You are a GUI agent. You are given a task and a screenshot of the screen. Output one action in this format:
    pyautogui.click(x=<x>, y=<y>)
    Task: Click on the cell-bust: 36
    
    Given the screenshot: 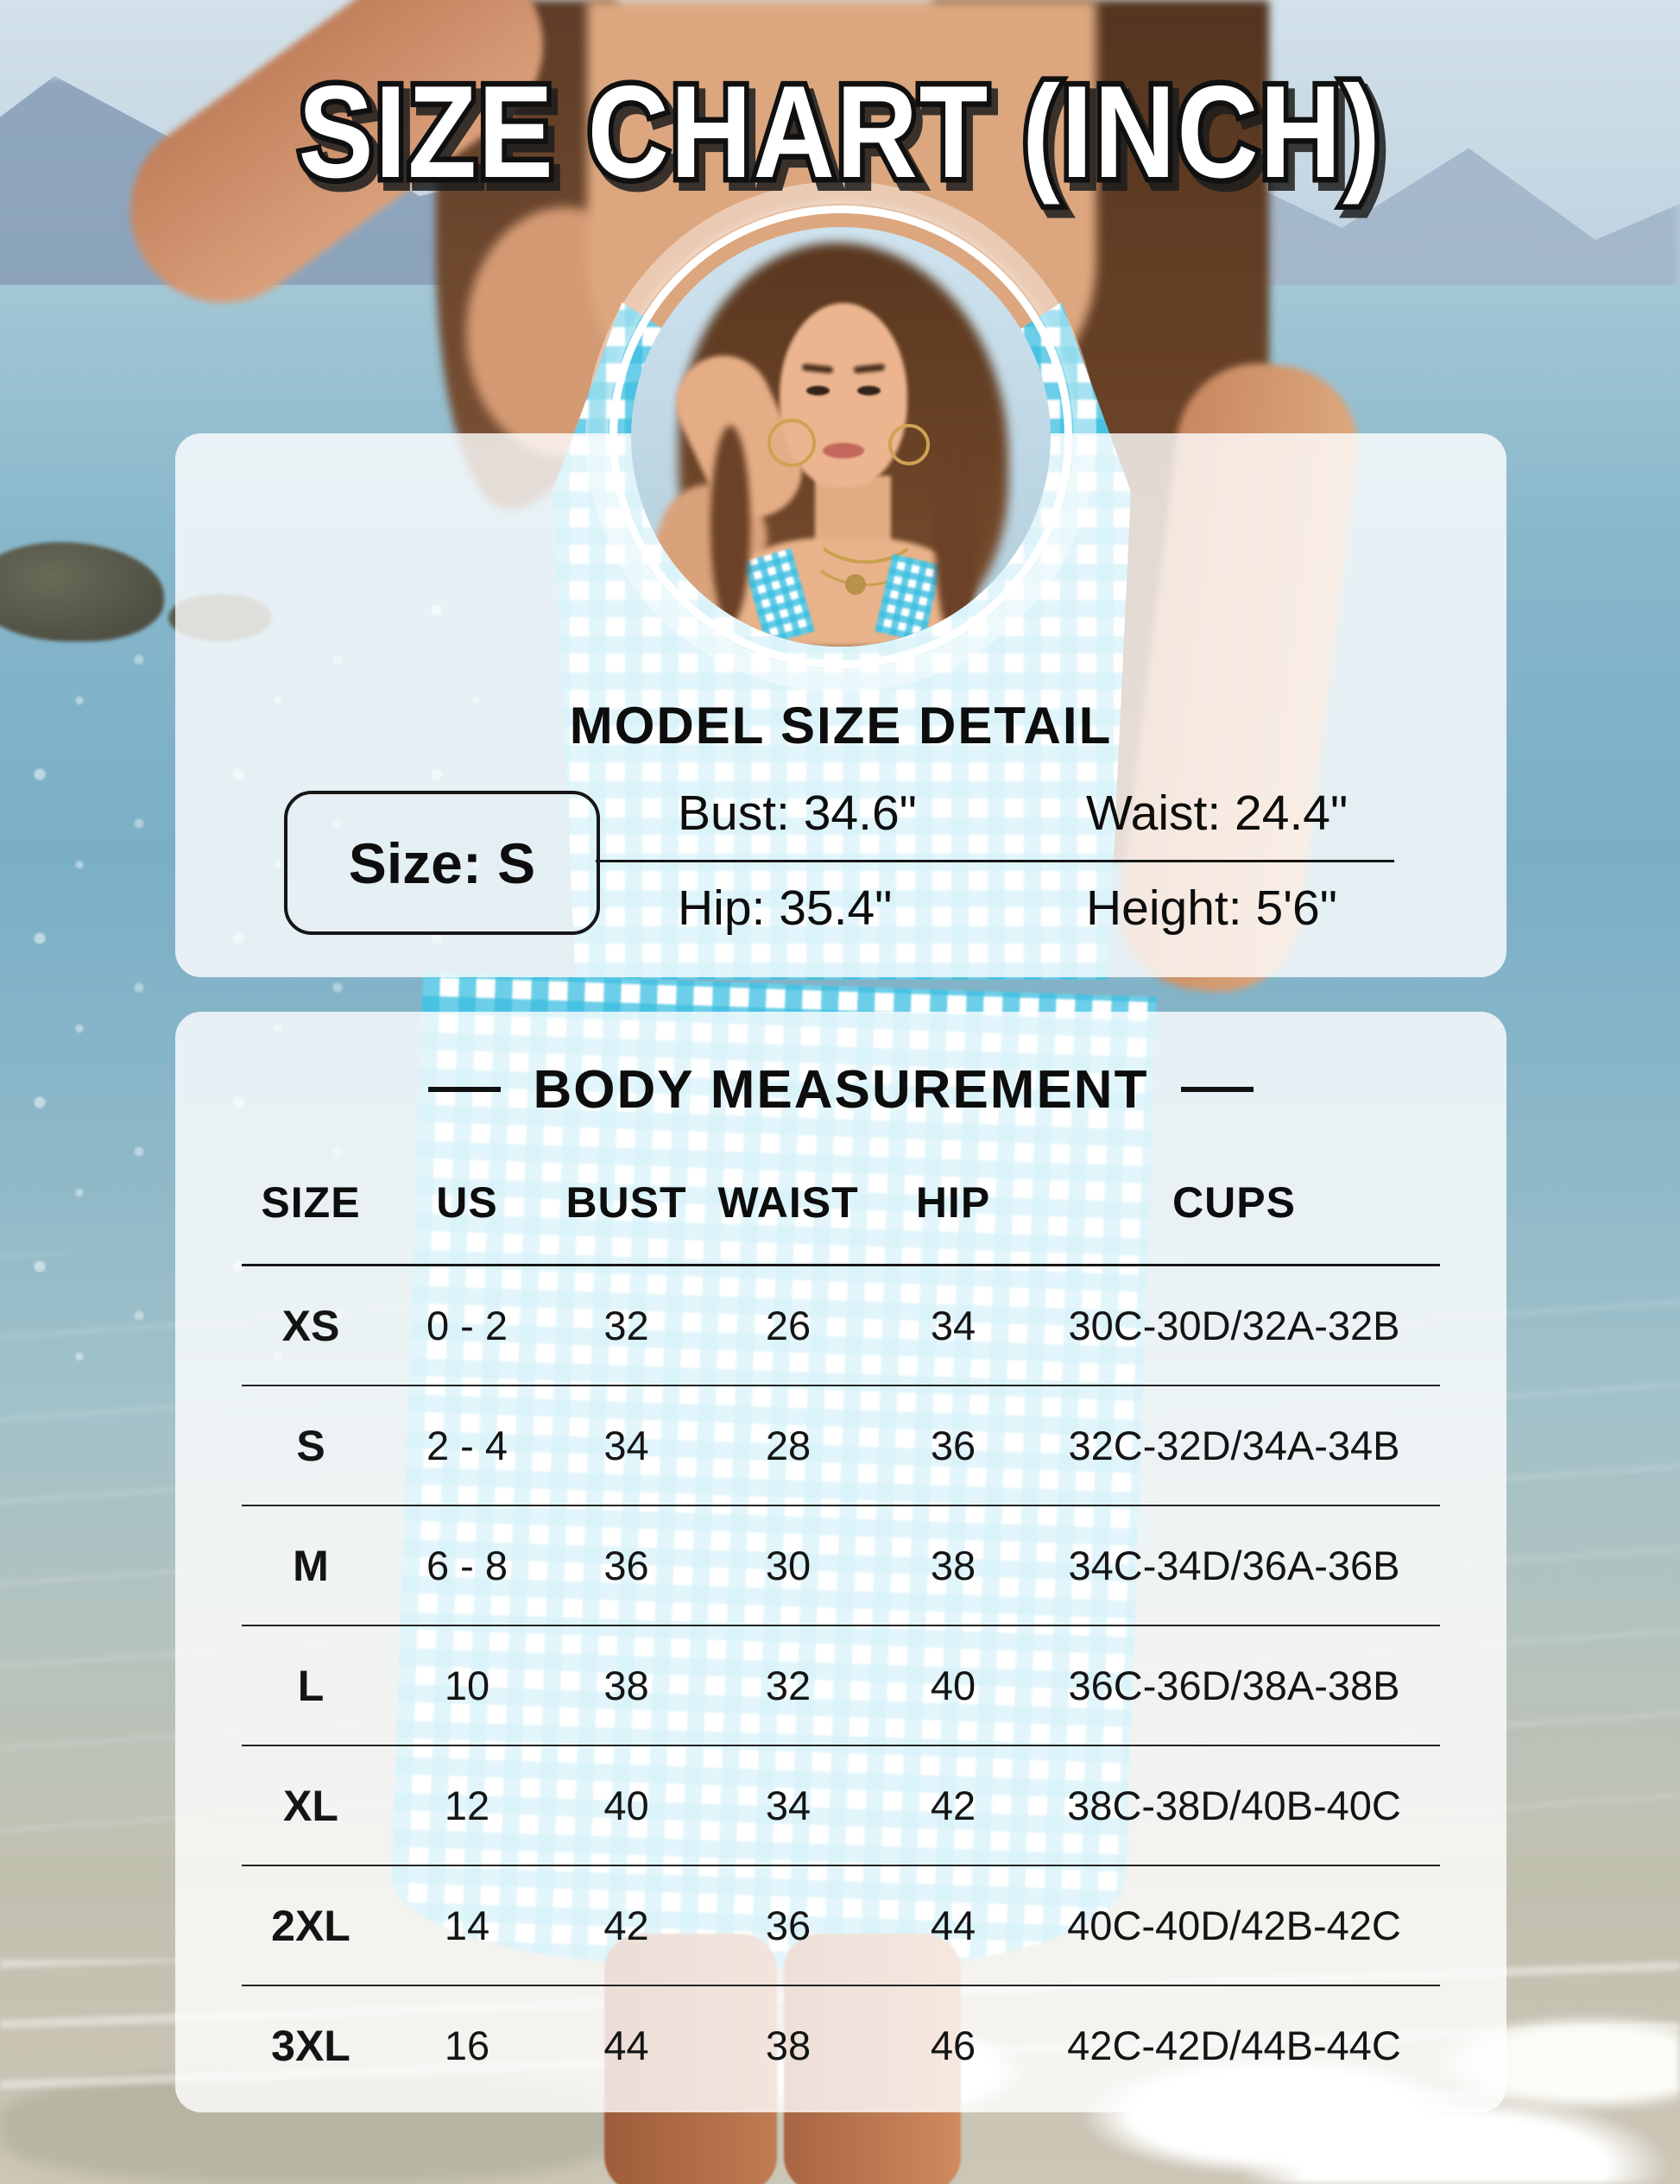 What is the action you would take?
    pyautogui.click(x=626, y=1566)
    